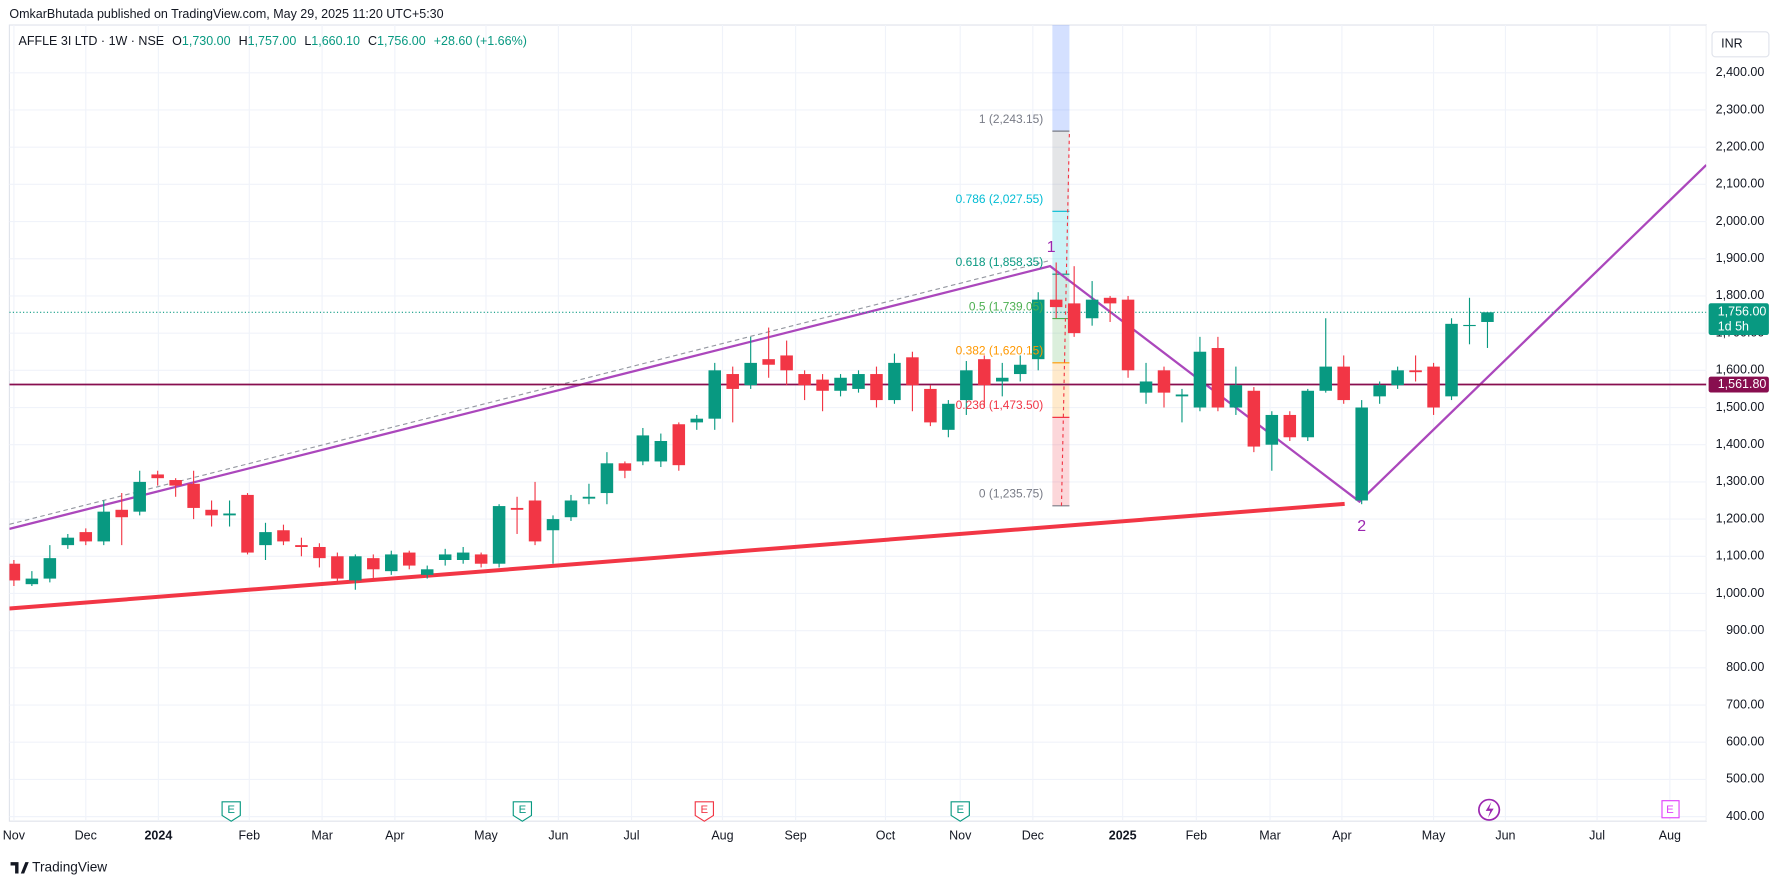 The width and height of the screenshot is (1784, 886). What do you see at coordinates (1505, 835) in the screenshot?
I see `x-tick-label: Jun` at bounding box center [1505, 835].